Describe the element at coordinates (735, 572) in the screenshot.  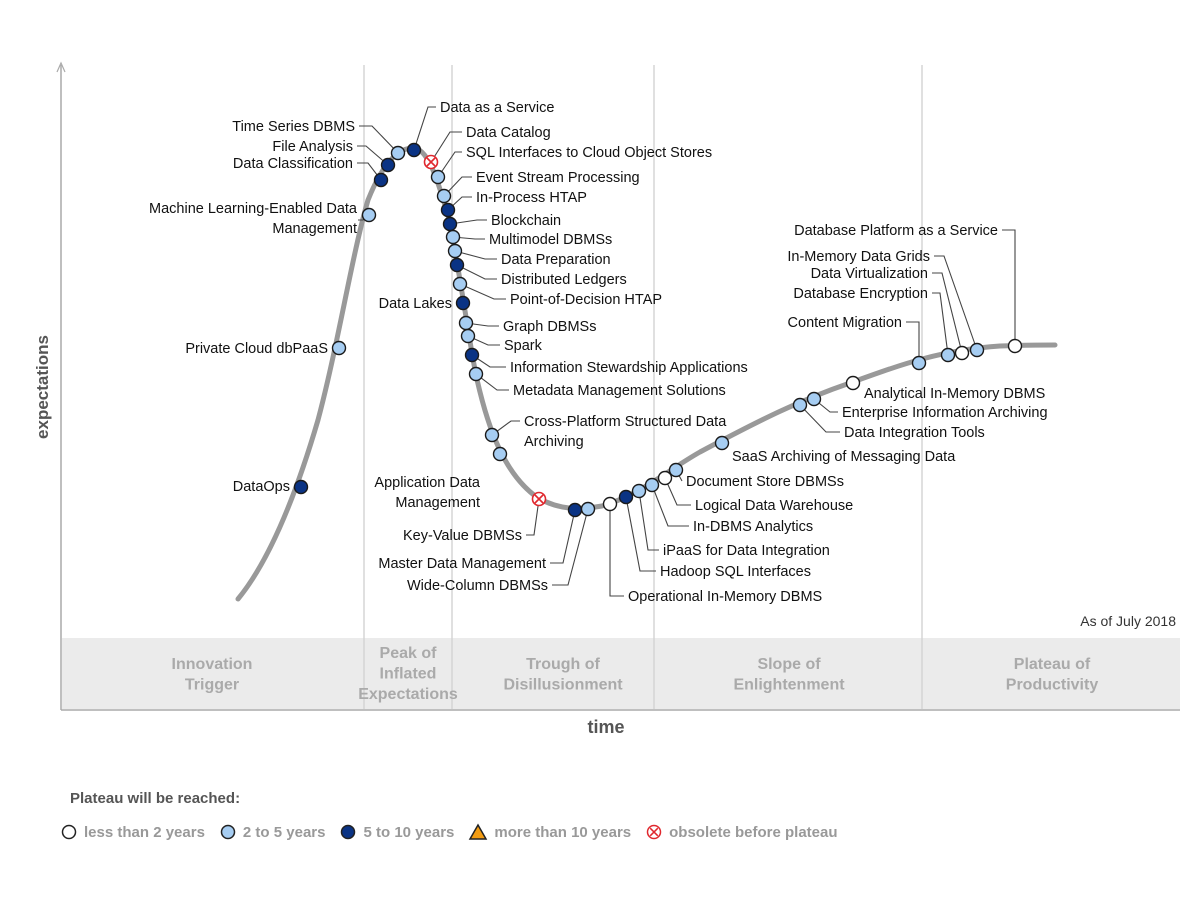
I see `technology-label: Hadoop SQL Interfaces` at that location.